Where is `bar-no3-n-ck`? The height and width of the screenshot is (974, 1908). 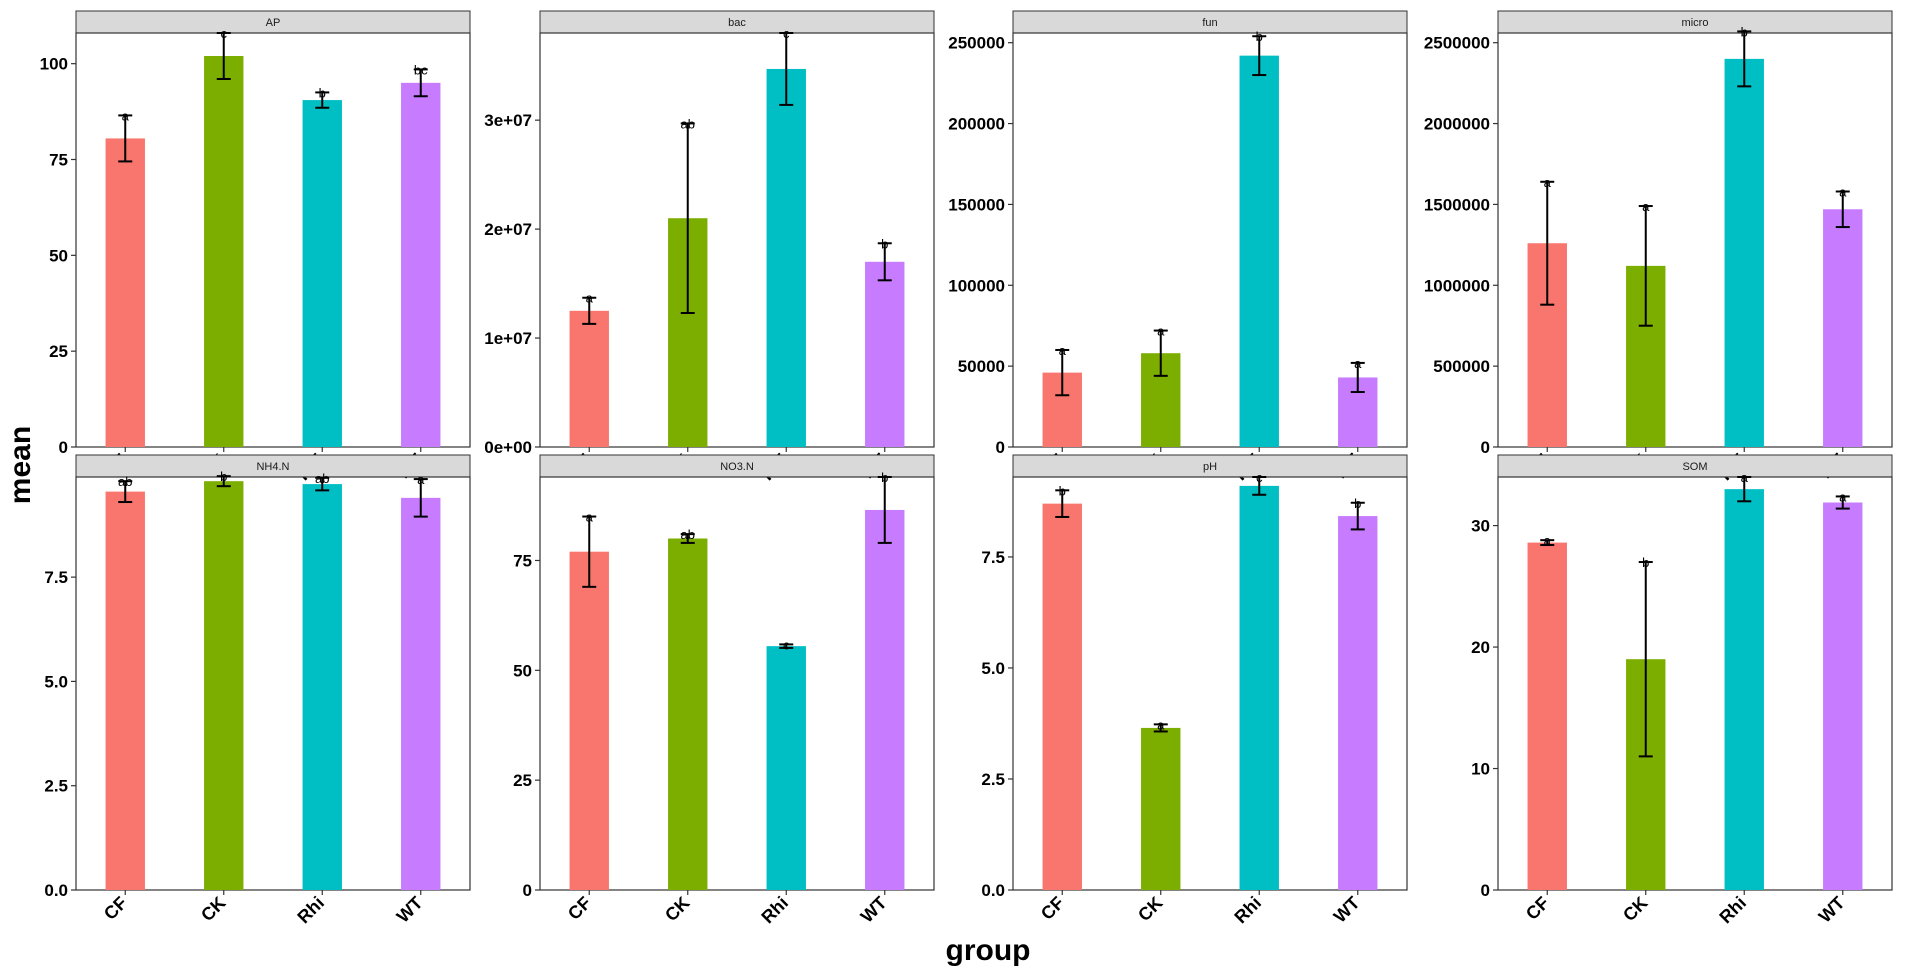
bar-no3-n-ck is located at coordinates (688, 714).